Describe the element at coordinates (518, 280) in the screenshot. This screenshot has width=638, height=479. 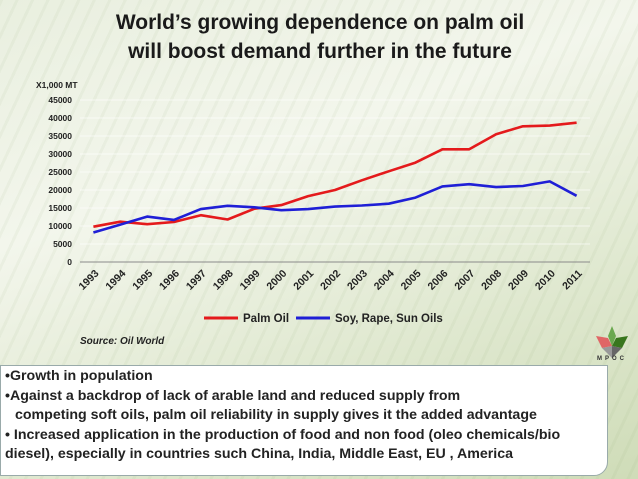
I see `x-tick-label: 2009` at that location.